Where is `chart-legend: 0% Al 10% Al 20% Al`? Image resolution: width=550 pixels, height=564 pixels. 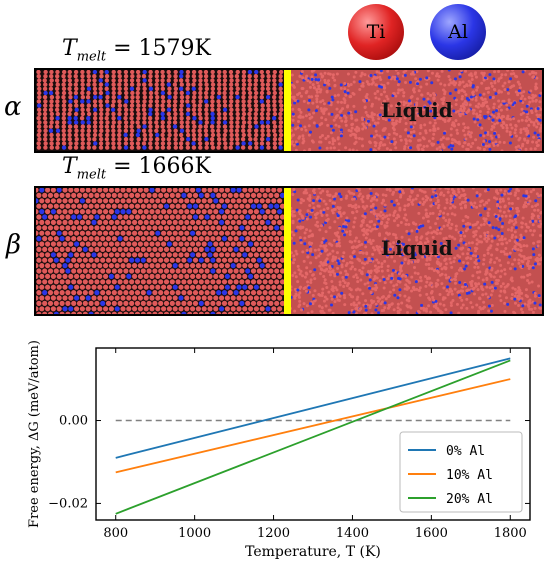 chart-legend: 0% Al 10% Al 20% Al is located at coordinates (461, 472).